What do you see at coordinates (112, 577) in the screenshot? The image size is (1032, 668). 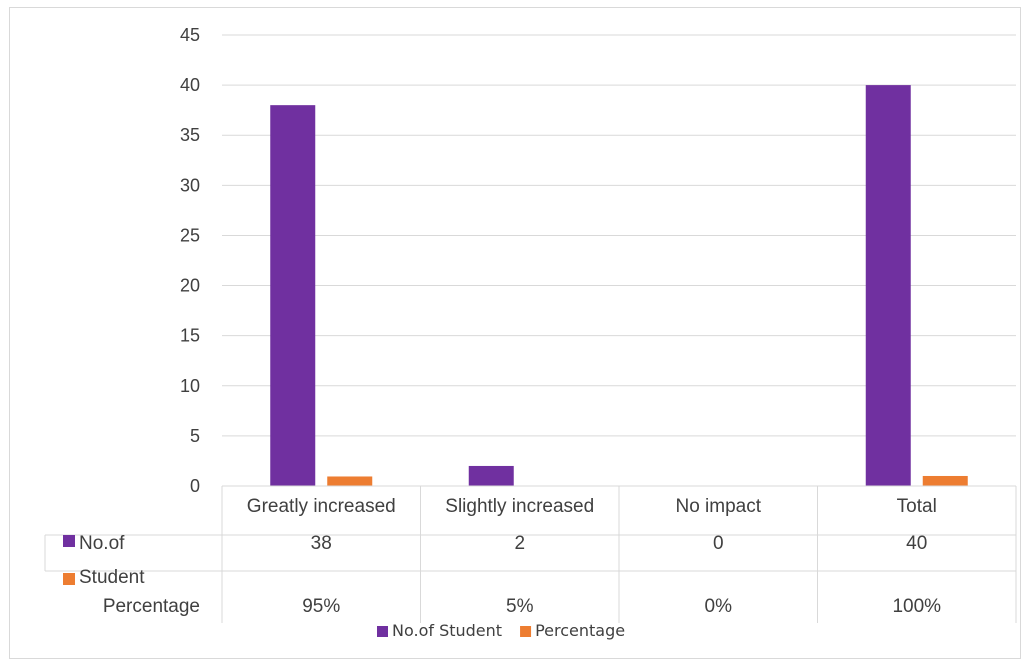 I see `row-label: Student` at bounding box center [112, 577].